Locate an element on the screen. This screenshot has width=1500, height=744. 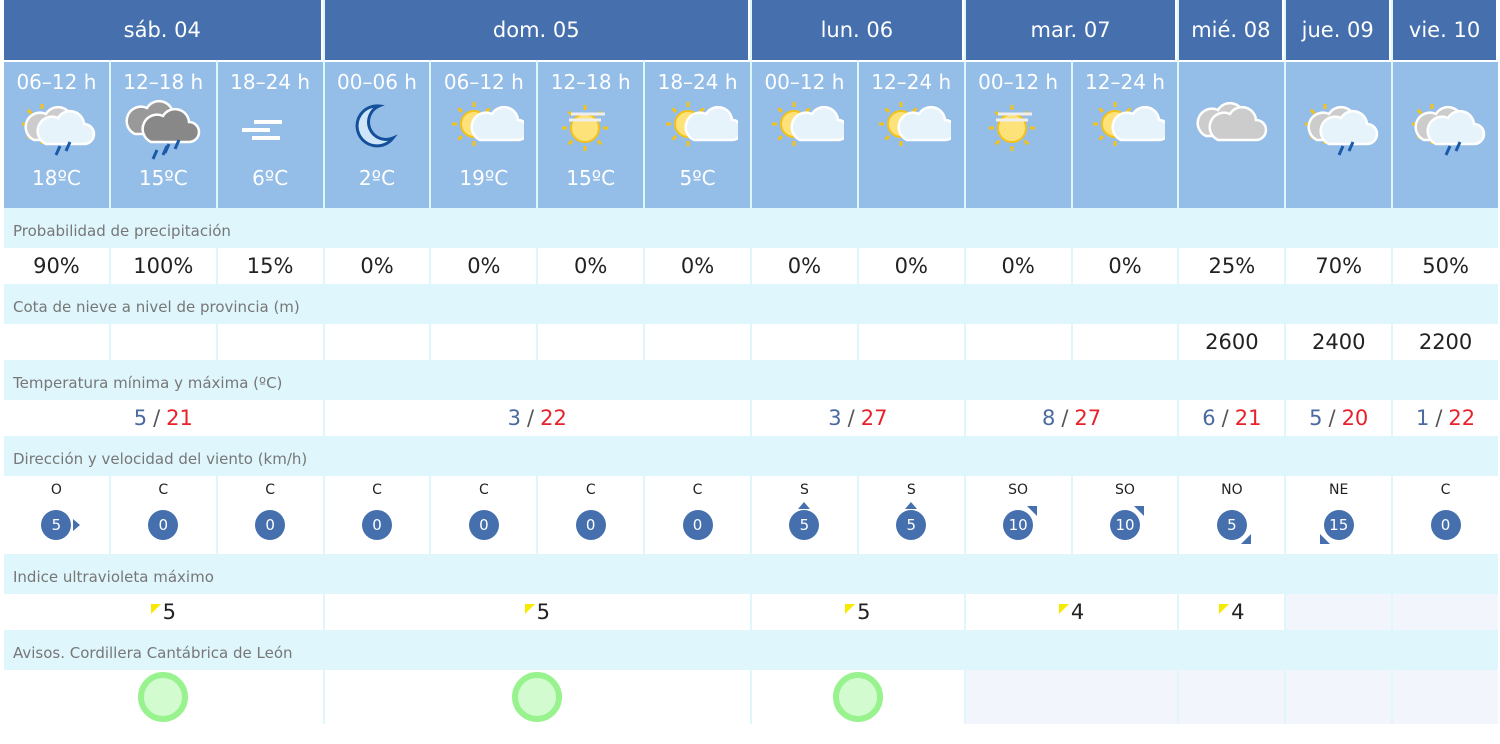
uv-cell: 4 is located at coordinates (1071, 612).